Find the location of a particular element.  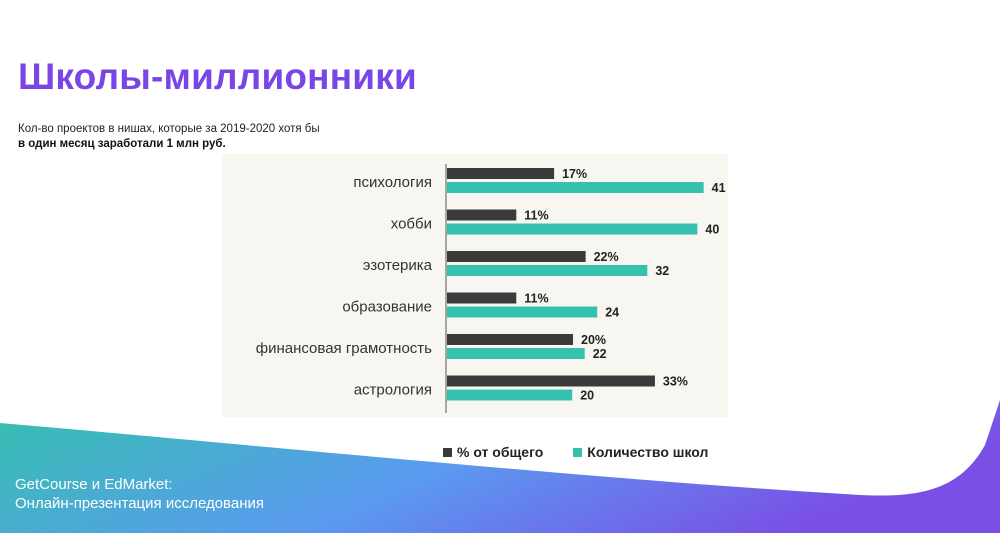

data-label-percent: 20% is located at coordinates (593, 340).